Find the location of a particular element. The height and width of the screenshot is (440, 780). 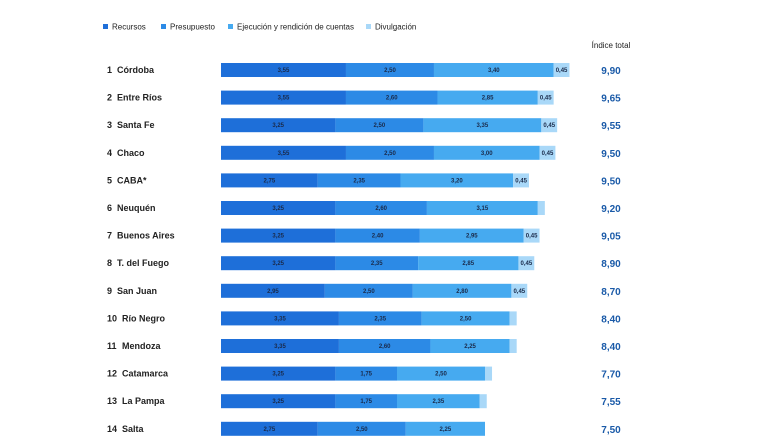

row-rank: 5 is located at coordinates (109, 180).